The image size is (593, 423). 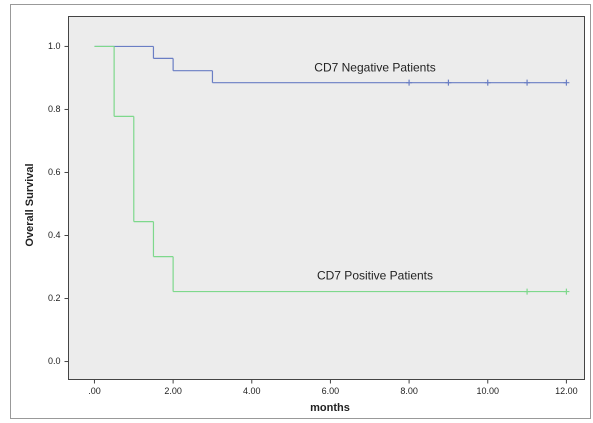 I want to click on x-tick-label: .00, so click(x=94, y=391).